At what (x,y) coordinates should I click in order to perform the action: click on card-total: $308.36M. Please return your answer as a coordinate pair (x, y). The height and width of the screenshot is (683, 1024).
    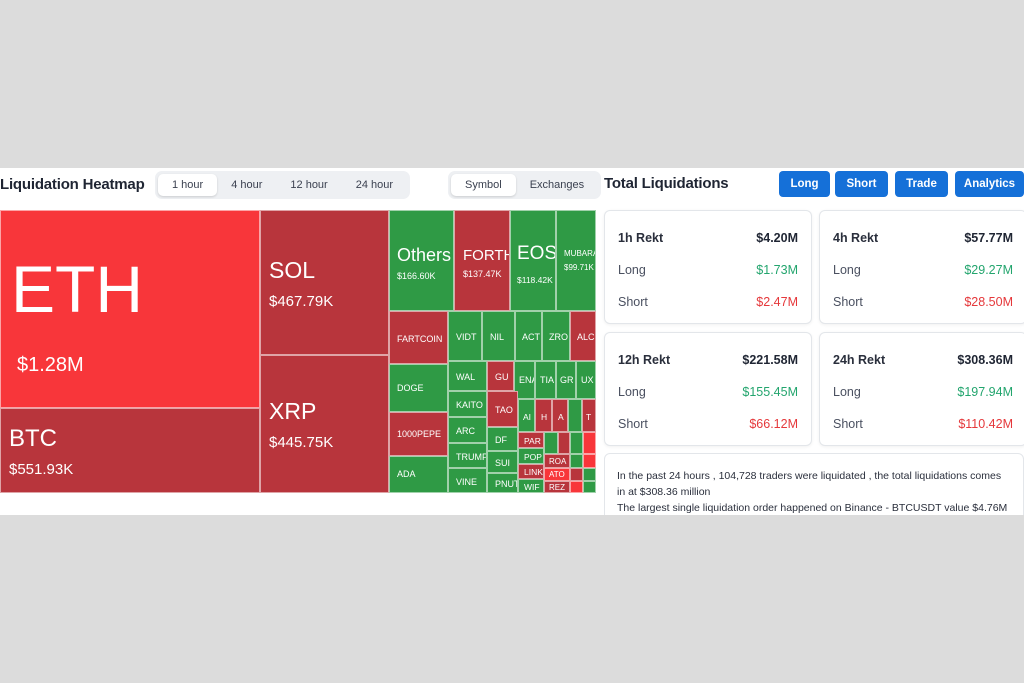
    Looking at the image, I should click on (985, 360).